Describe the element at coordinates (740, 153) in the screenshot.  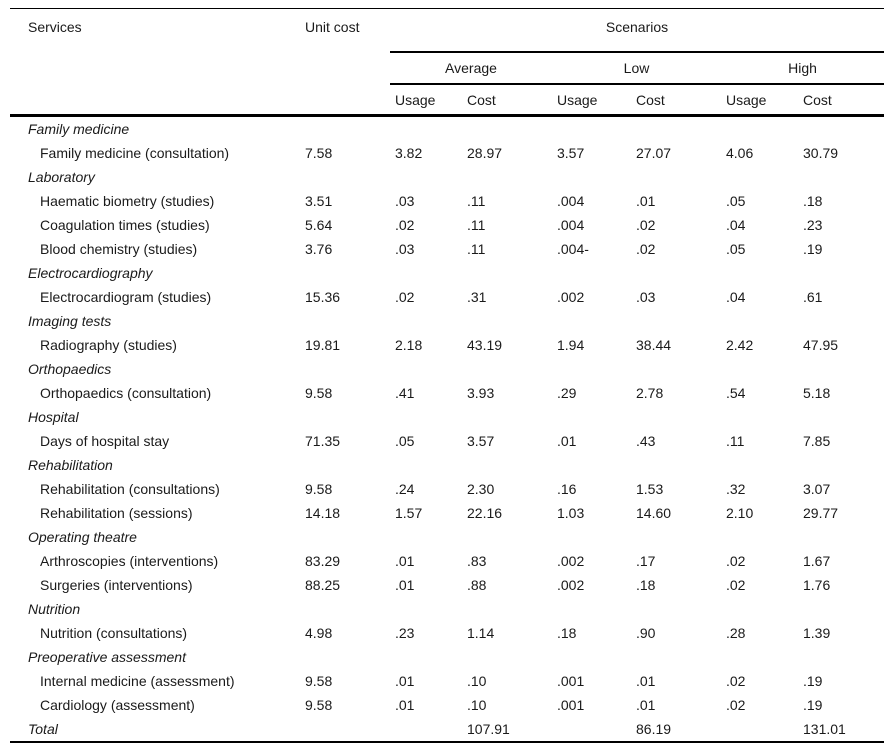
I see `high-usage-value: 4.06` at that location.